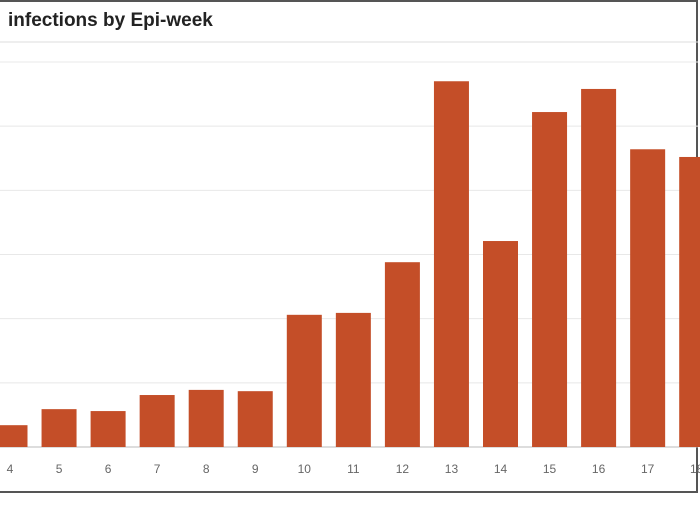  Describe the element at coordinates (59, 469) in the screenshot. I see `x-tick-label: 5` at that location.